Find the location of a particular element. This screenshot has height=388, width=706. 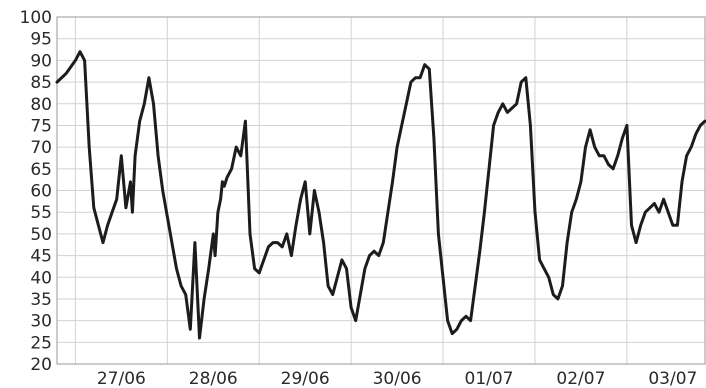

y-tick-label: 75 is located at coordinates (41, 126).